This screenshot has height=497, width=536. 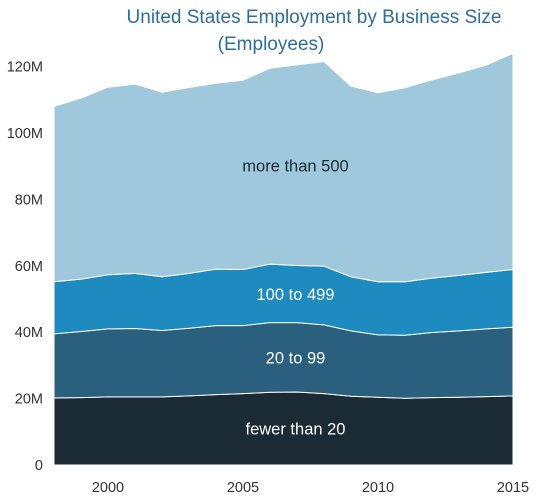 What do you see at coordinates (310, 488) in the screenshot?
I see `x-axis: 2000 2005 2010 2015` at bounding box center [310, 488].